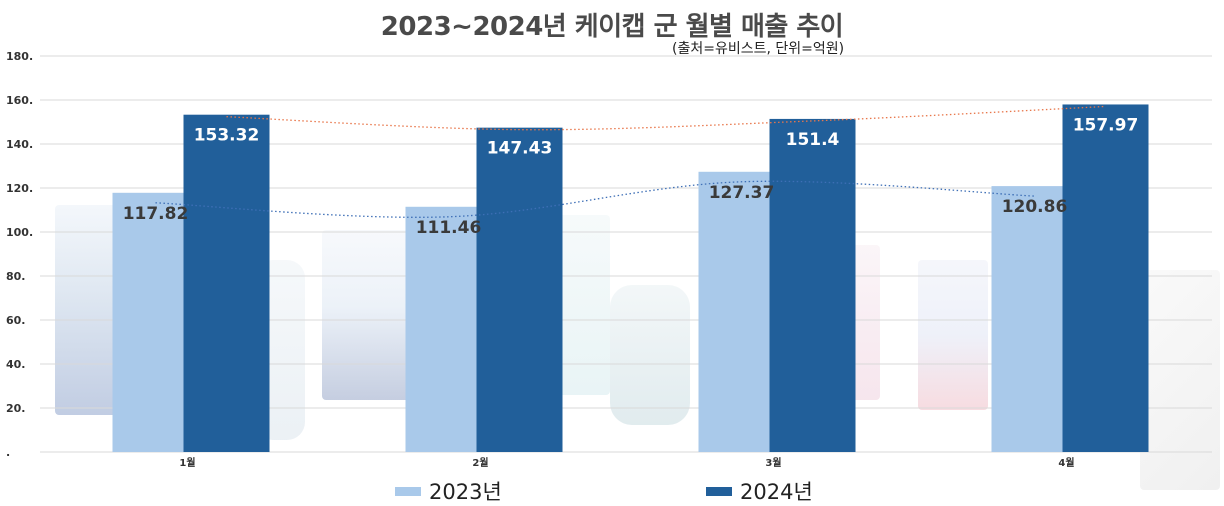 This screenshot has height=506, width=1224. Describe the element at coordinates (8, 452) in the screenshot. I see `y-tick-label: .` at that location.